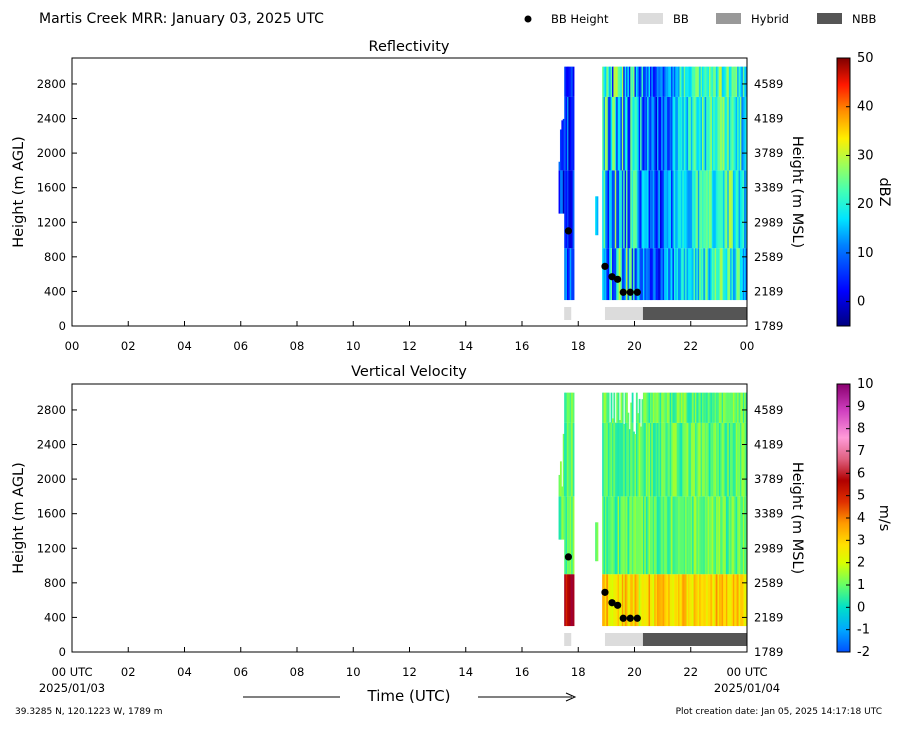 This screenshot has height=729, width=900. Describe the element at coordinates (297, 346) in the screenshot. I see `x-tick-label: 08` at that location.